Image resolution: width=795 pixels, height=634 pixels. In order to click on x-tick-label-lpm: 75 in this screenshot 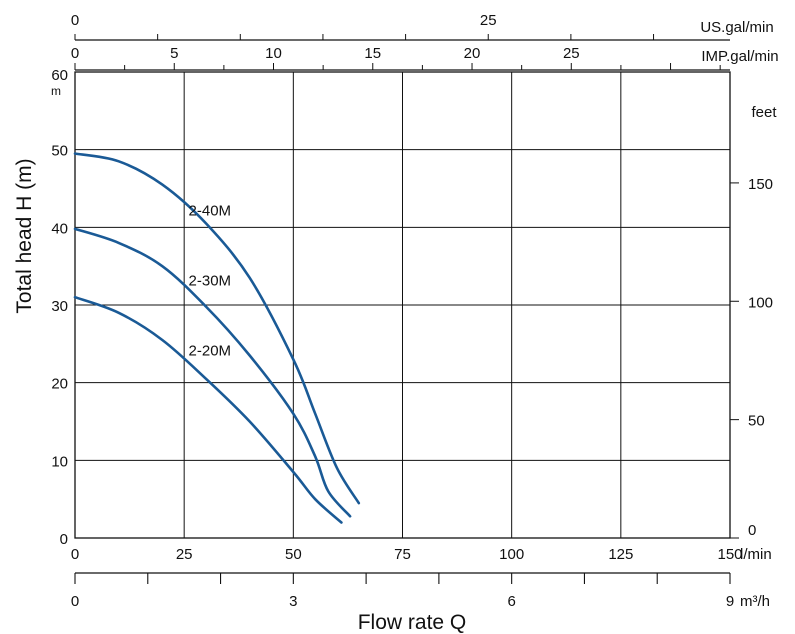, I will do `click(402, 554)`.